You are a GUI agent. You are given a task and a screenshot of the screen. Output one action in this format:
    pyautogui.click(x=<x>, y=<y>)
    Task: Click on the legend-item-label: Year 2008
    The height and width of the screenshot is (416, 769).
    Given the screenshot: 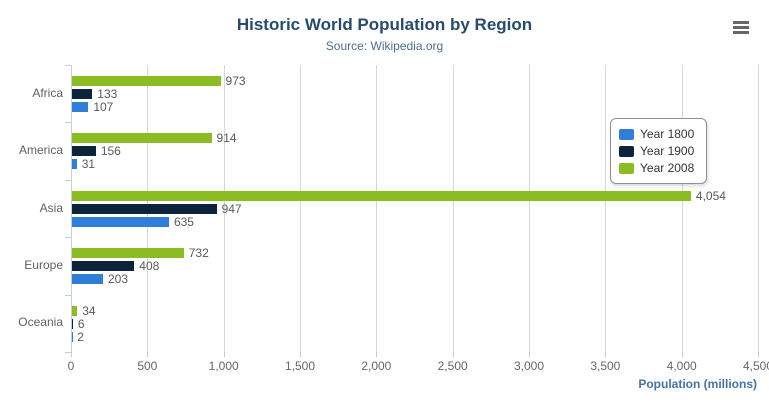 What is the action you would take?
    pyautogui.click(x=667, y=168)
    